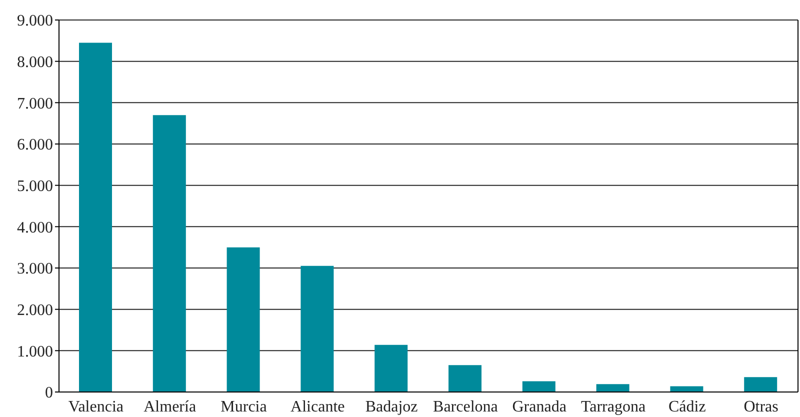 The image size is (800, 417). I want to click on x-tick-label: Almería, so click(170, 407).